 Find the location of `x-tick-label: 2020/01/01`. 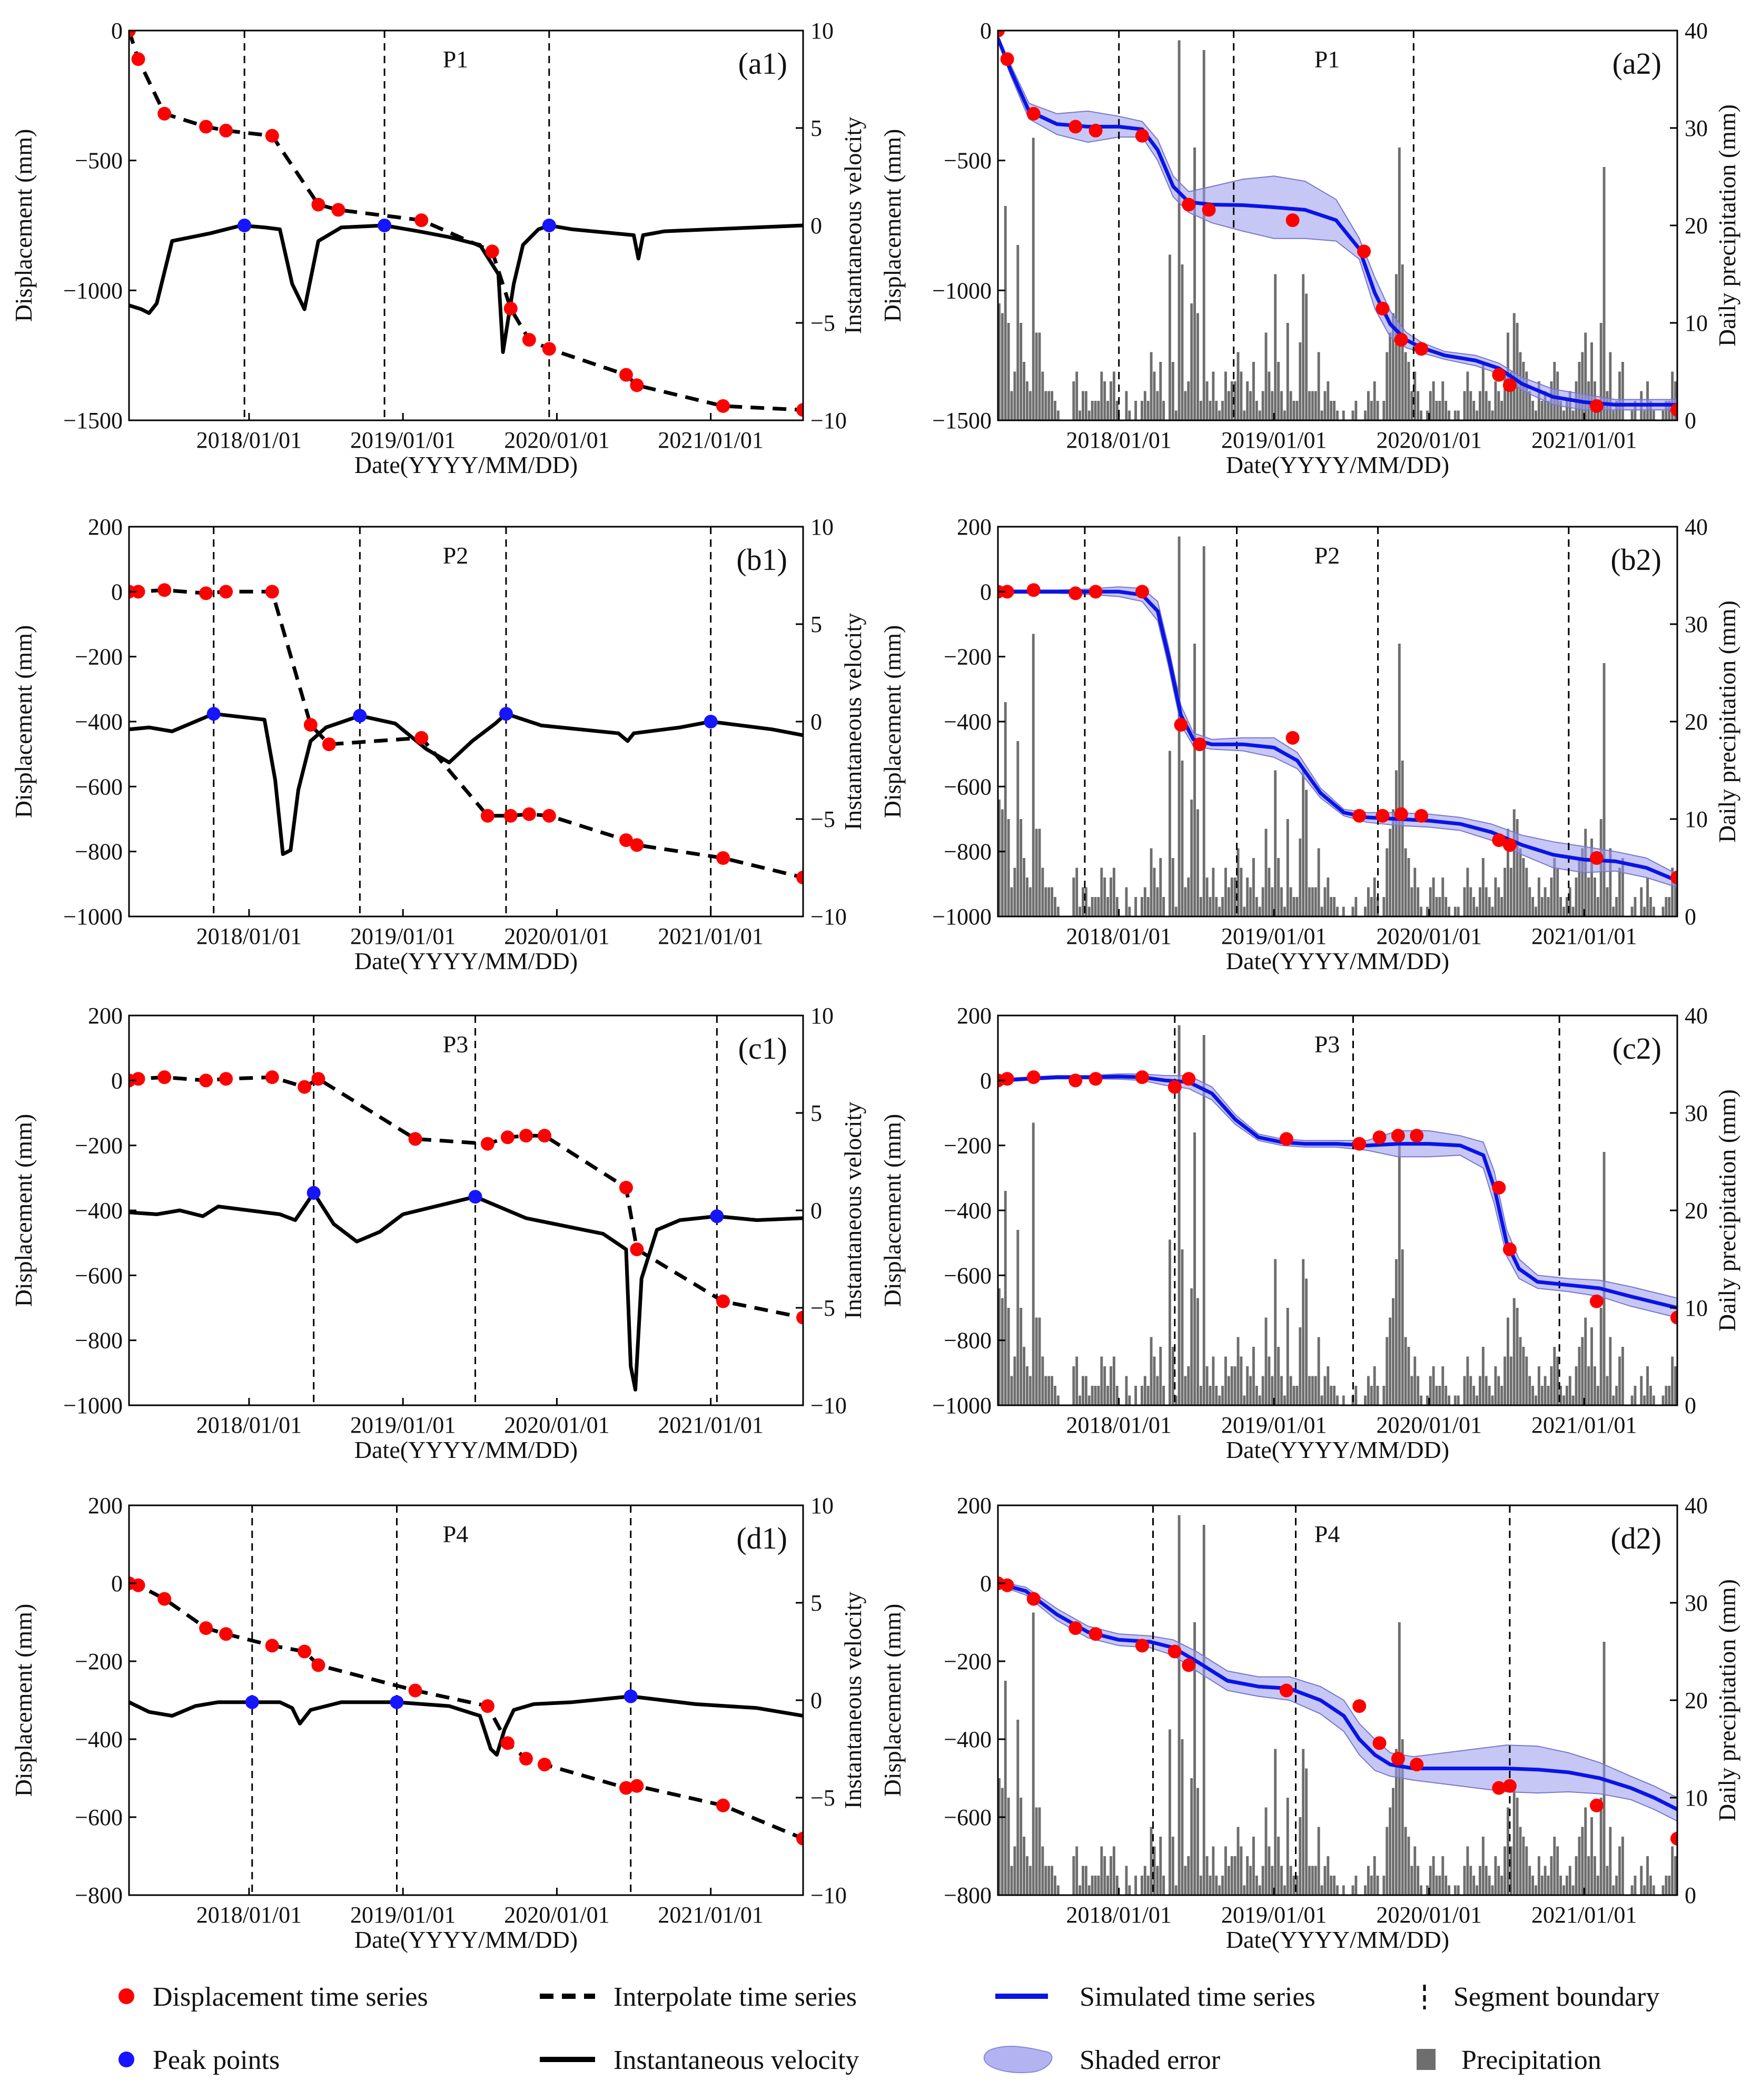

x-tick-label: 2020/01/01 is located at coordinates (556, 440).